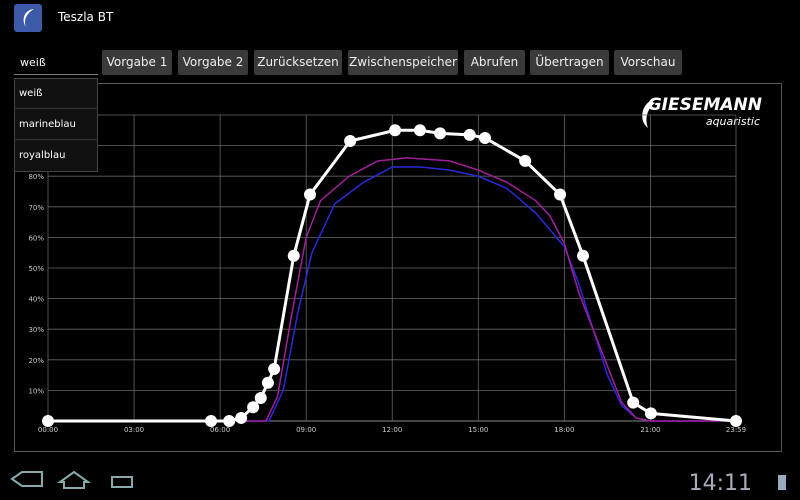 The width and height of the screenshot is (800, 500). What do you see at coordinates (564, 430) in the screenshot?
I see `x-tick-label: 18:00` at bounding box center [564, 430].